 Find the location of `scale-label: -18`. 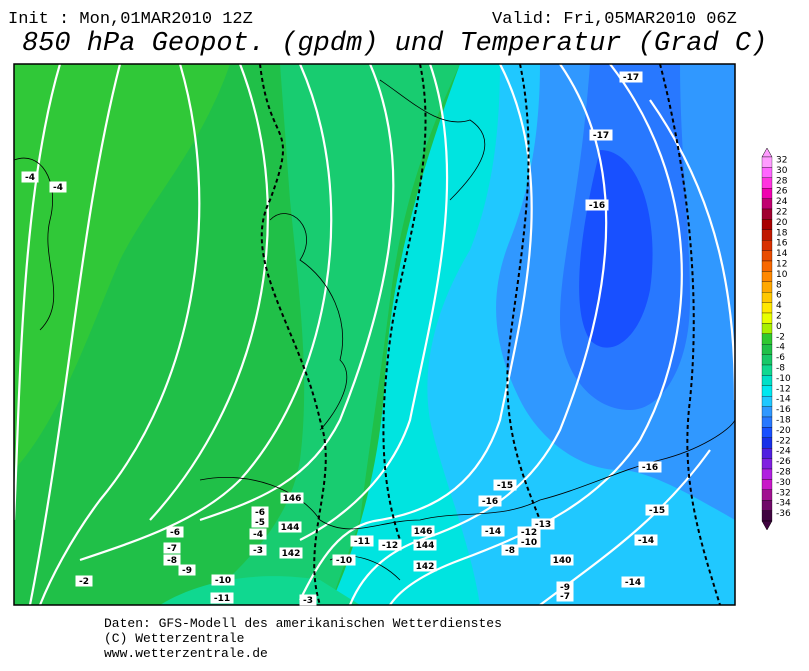

scale-label: -18 is located at coordinates (783, 421).